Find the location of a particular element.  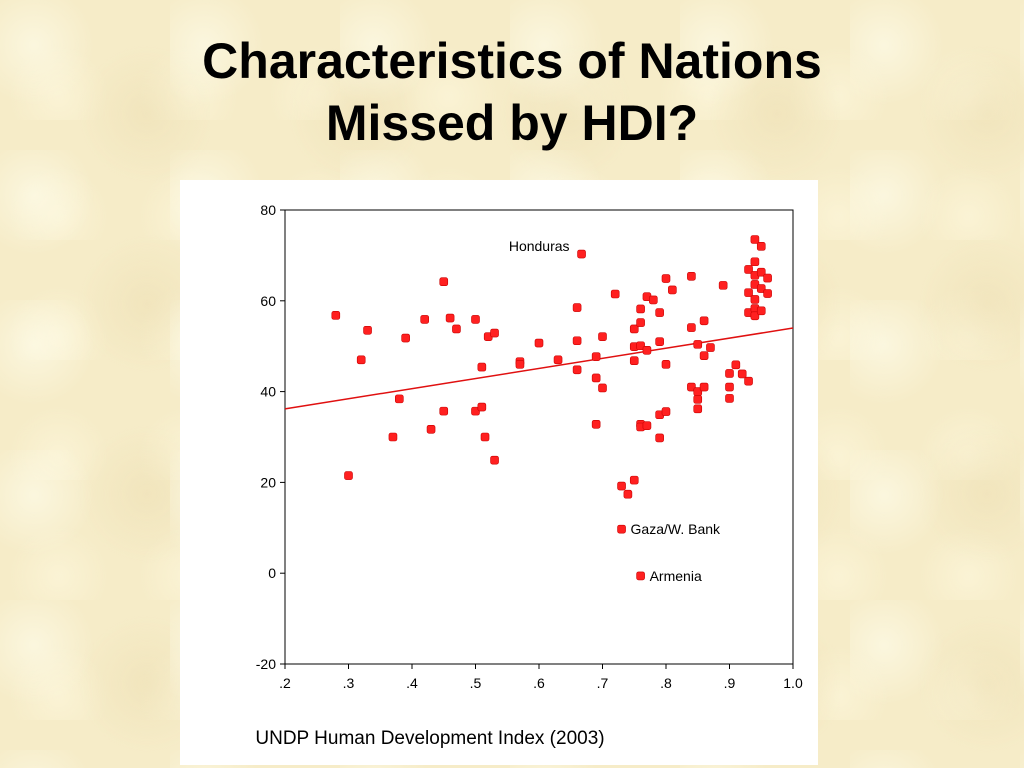

x-axis-title: UNDP Human Development Index (2003) is located at coordinates (429, 738).